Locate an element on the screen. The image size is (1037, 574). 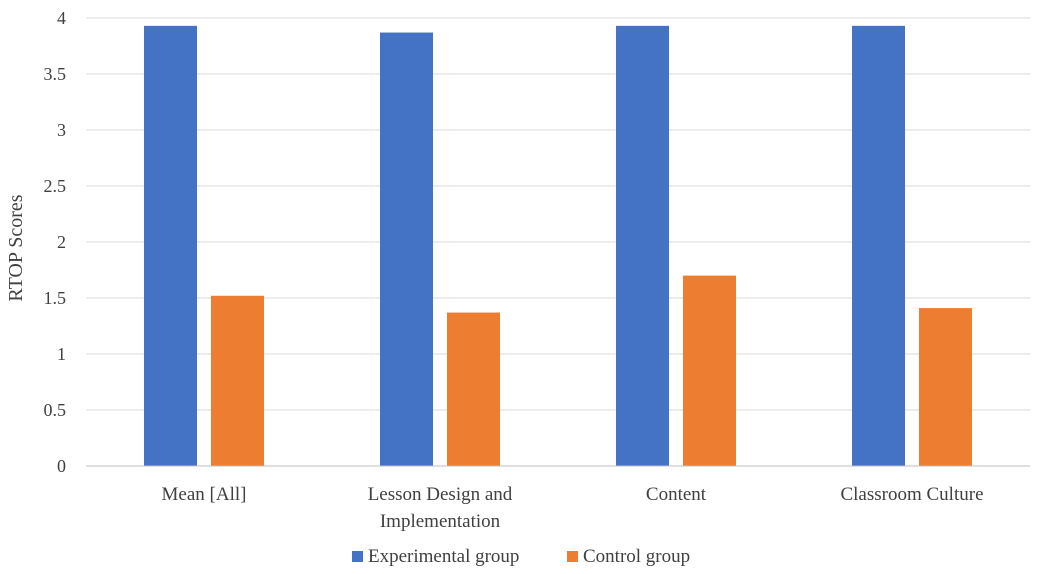
x-category-label: Lesson Design and is located at coordinates (440, 494).